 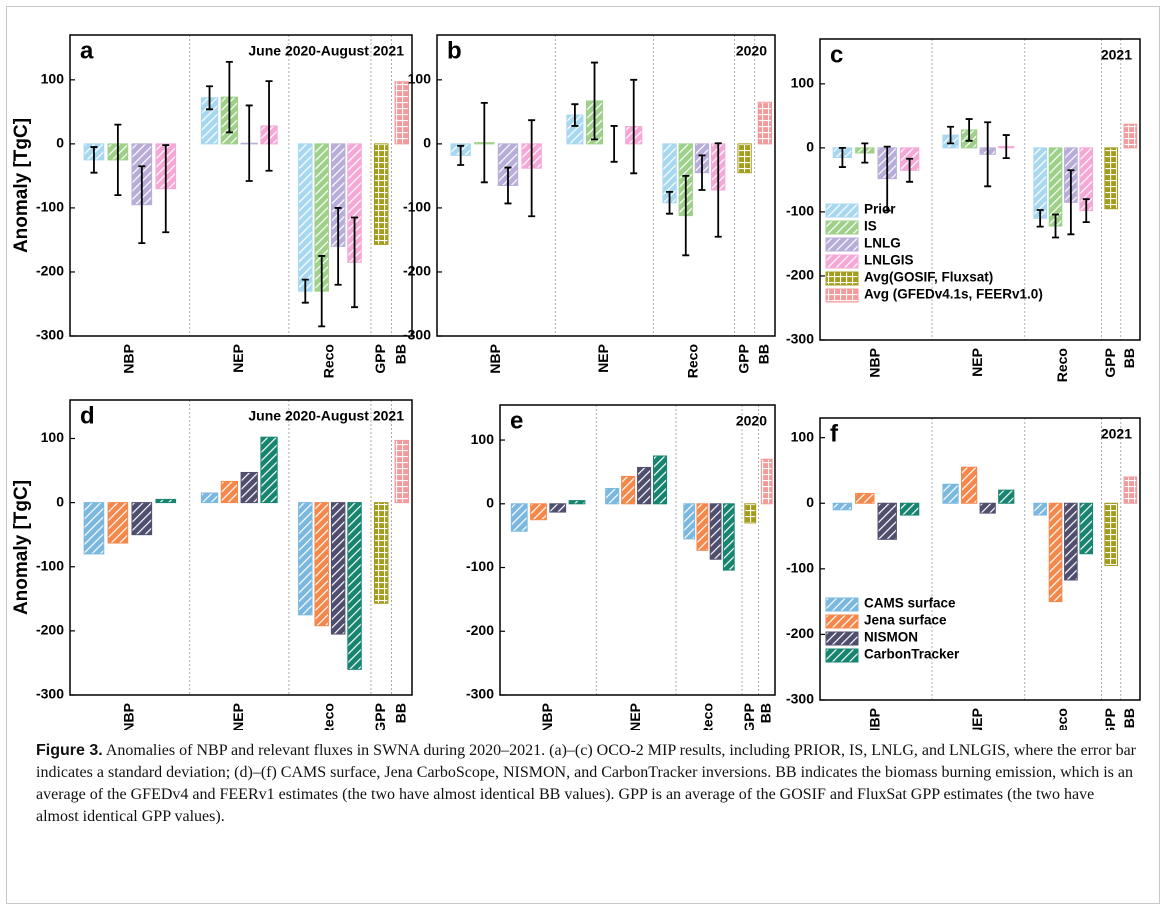 I want to click on caption-label: Figure 3., so click(x=69, y=750).